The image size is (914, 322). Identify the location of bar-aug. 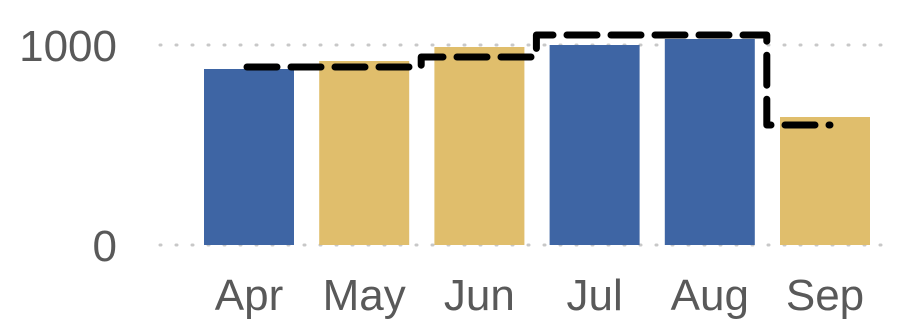
(709, 142).